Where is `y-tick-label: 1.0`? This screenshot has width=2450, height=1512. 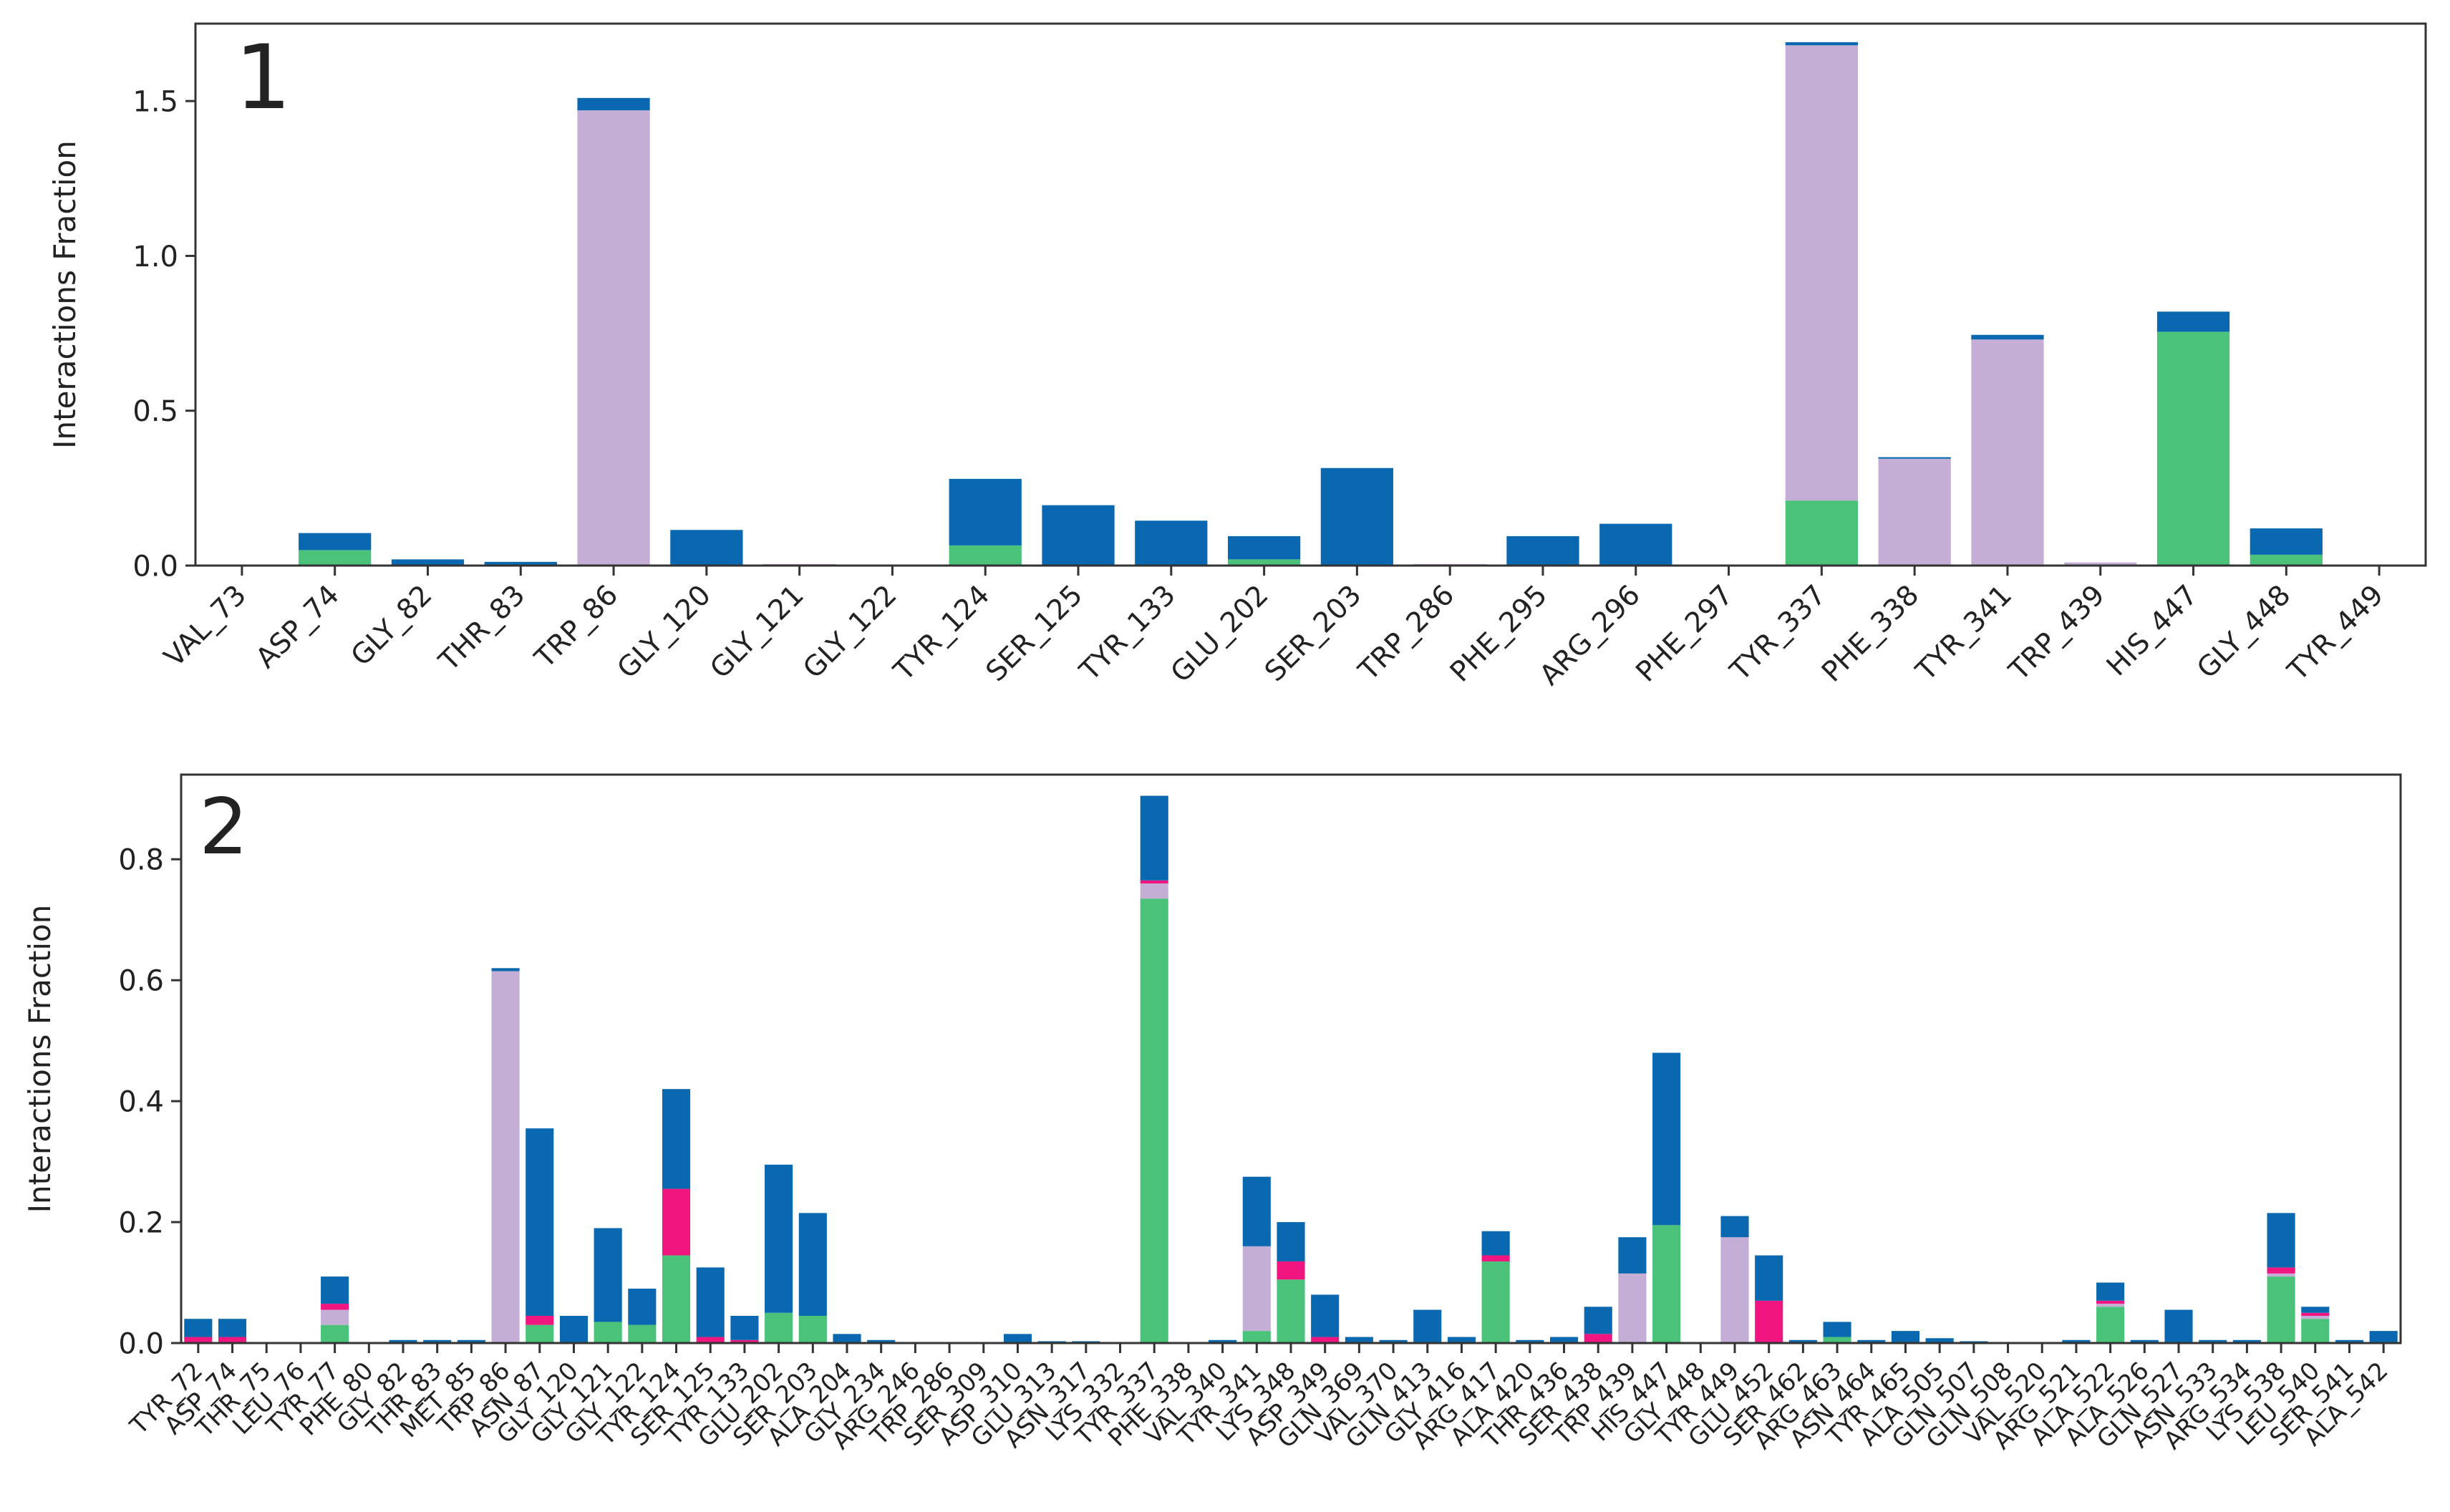
y-tick-label: 1.0 is located at coordinates (155, 257).